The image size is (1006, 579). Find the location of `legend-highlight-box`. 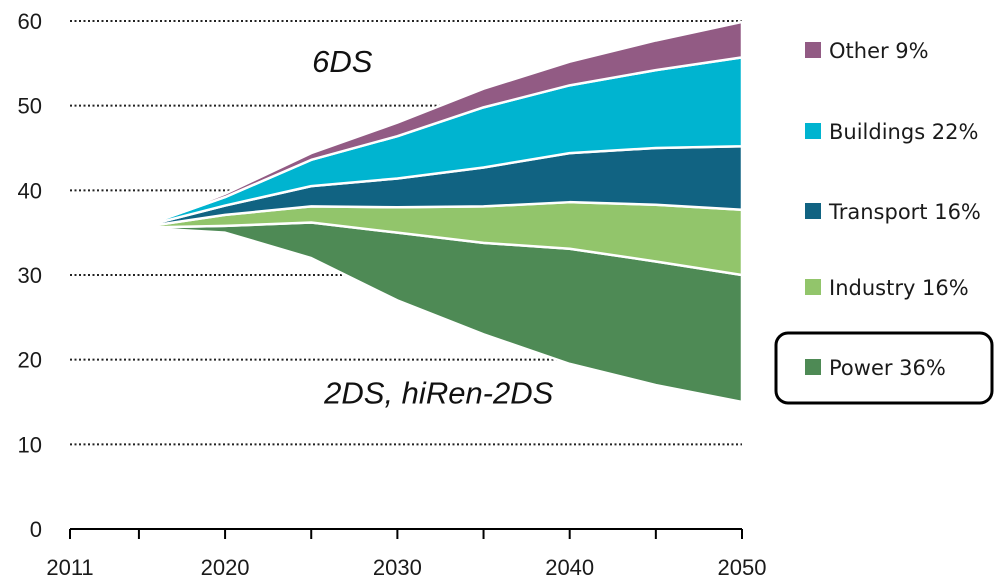

legend-highlight-box is located at coordinates (884, 368).